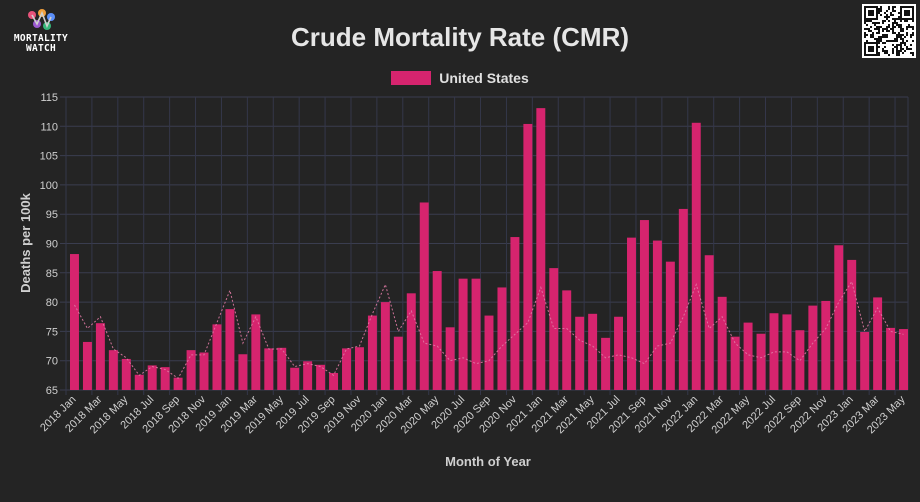  I want to click on y-tick-label: 80, so click(52, 303).